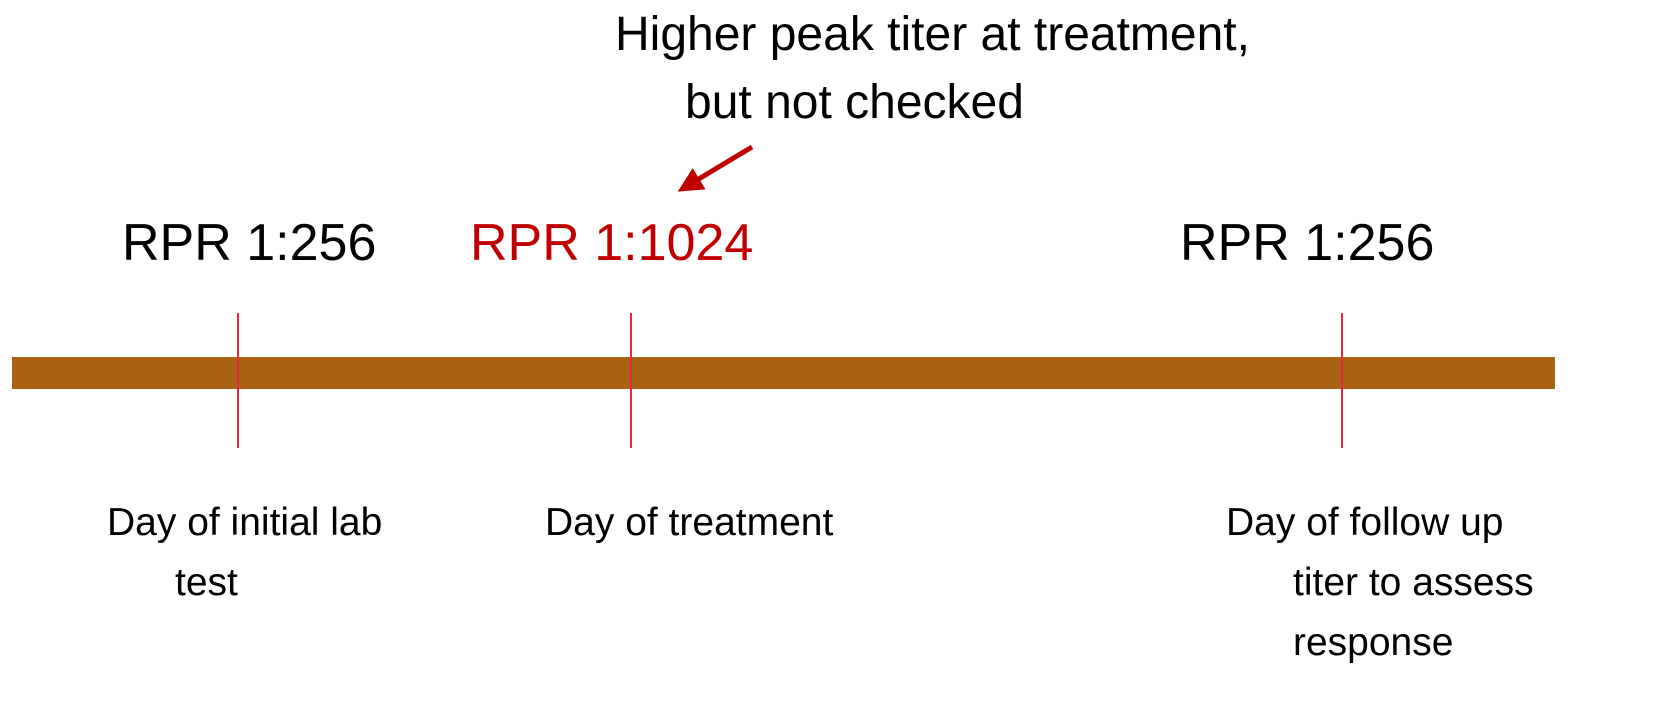 The height and width of the screenshot is (703, 1659). Describe the element at coordinates (1364, 522) in the screenshot. I see `event-label: Day of follow up` at that location.